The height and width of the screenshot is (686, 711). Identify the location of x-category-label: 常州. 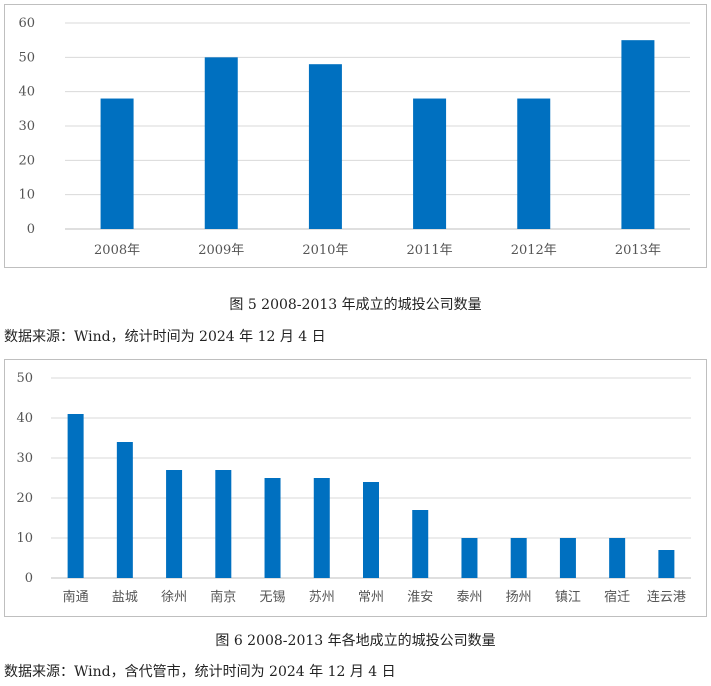
(371, 597).